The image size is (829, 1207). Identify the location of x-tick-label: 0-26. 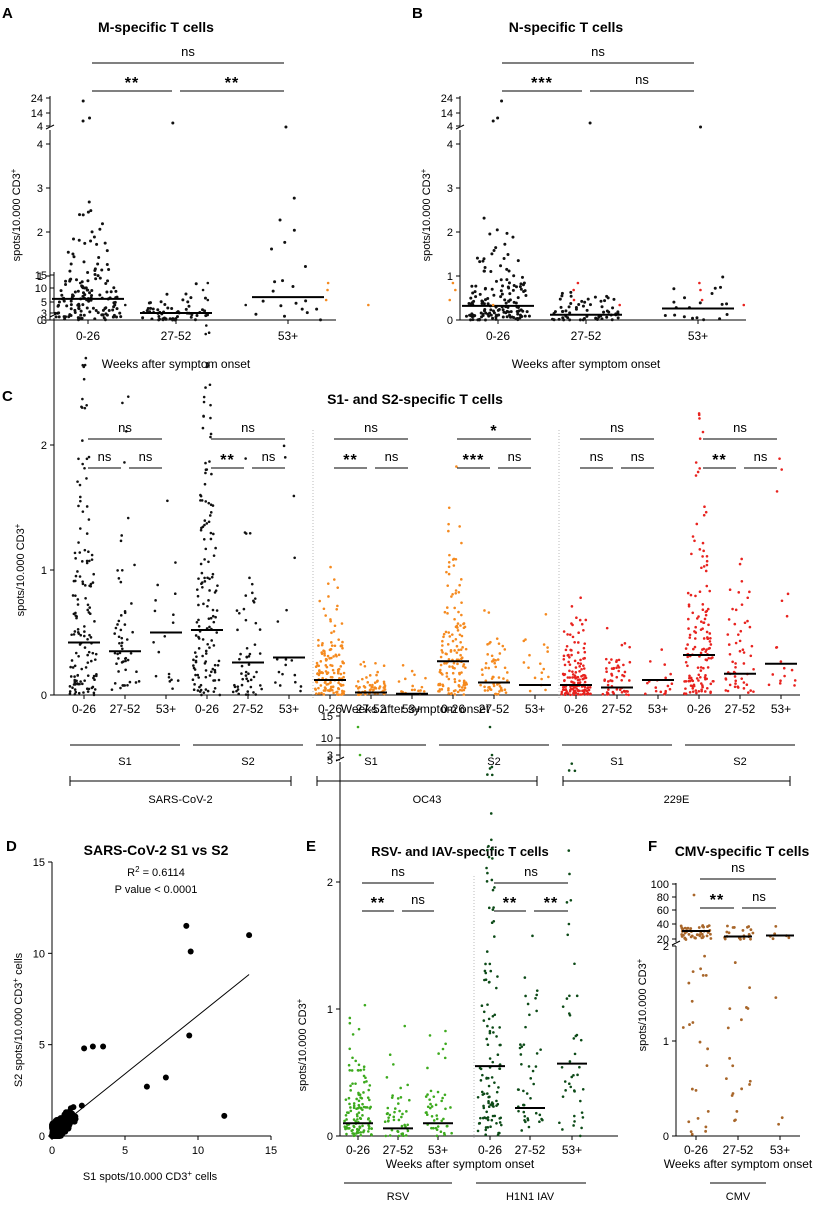
(490, 1150).